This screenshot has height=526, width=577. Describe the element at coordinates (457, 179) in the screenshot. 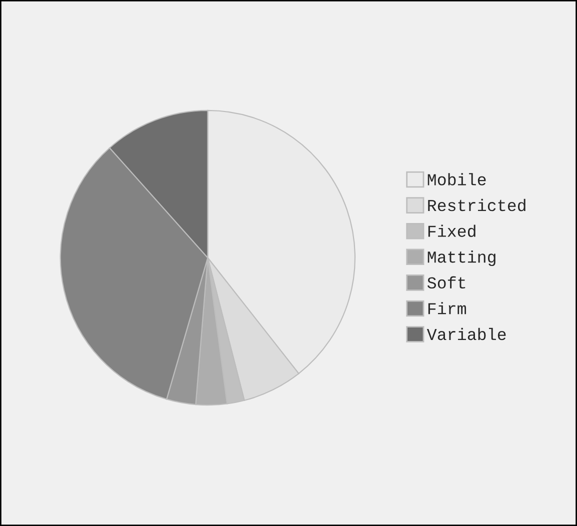

I see `legend-label: Mobile` at that location.